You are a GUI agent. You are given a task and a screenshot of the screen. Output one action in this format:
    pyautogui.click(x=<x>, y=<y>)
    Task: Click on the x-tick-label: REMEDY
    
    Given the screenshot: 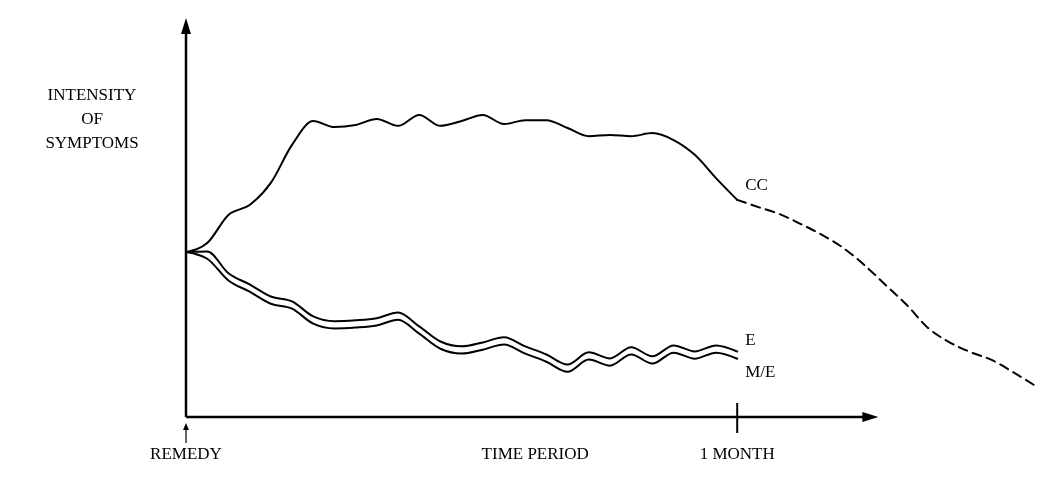 What is the action you would take?
    pyautogui.click(x=186, y=453)
    